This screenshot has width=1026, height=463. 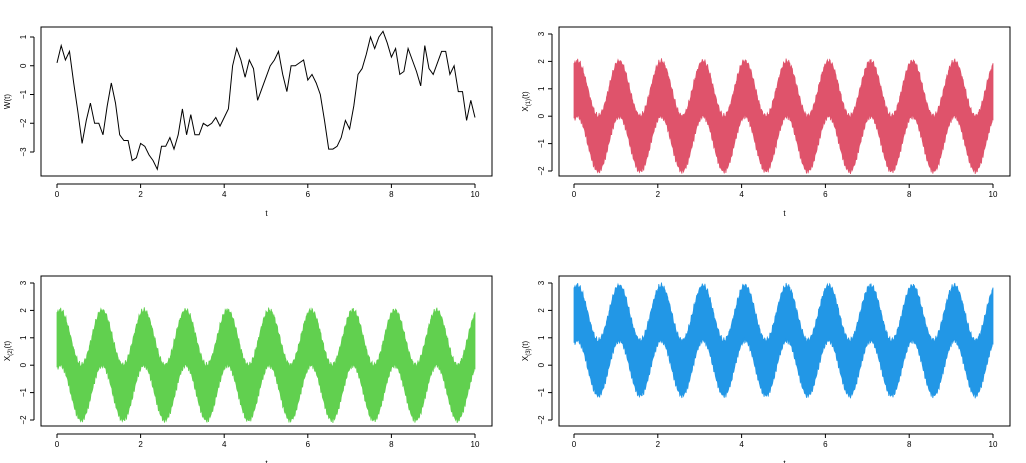 What do you see at coordinates (11, 351) in the screenshot?
I see `y-axis-label-subscript: (2)` at bounding box center [11, 351].